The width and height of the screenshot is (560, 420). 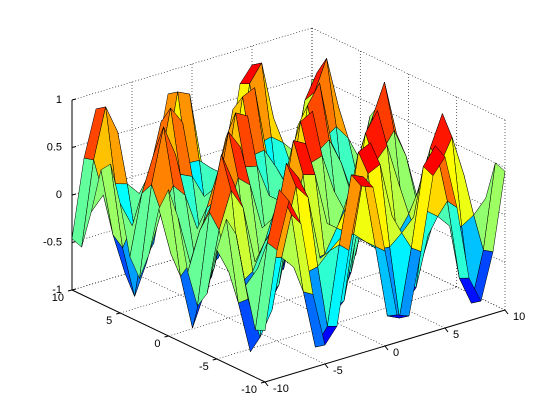 What do you see at coordinates (281, 389) in the screenshot?
I see `x-tick-label: -10` at bounding box center [281, 389].